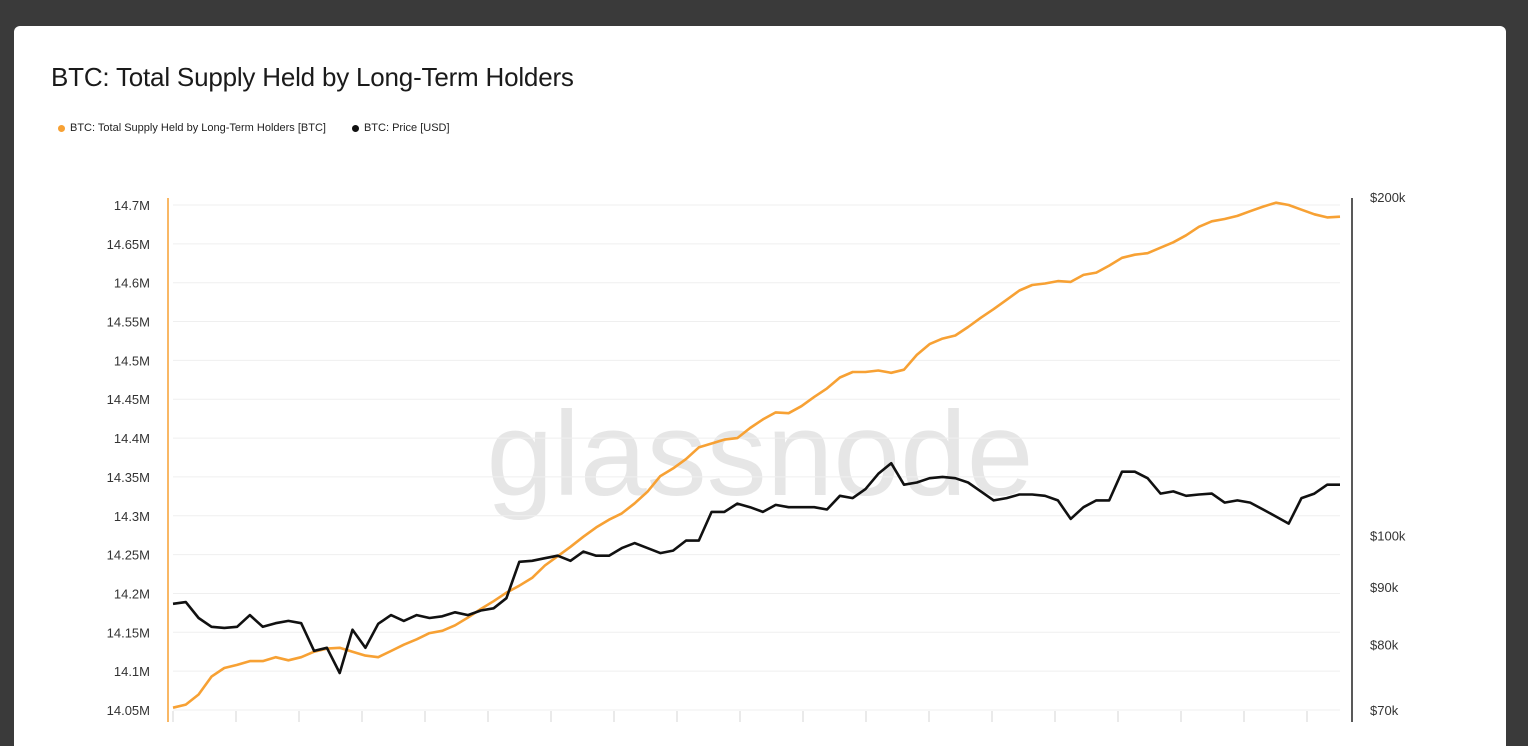  I want to click on legend-dot-price, so click(355, 128).